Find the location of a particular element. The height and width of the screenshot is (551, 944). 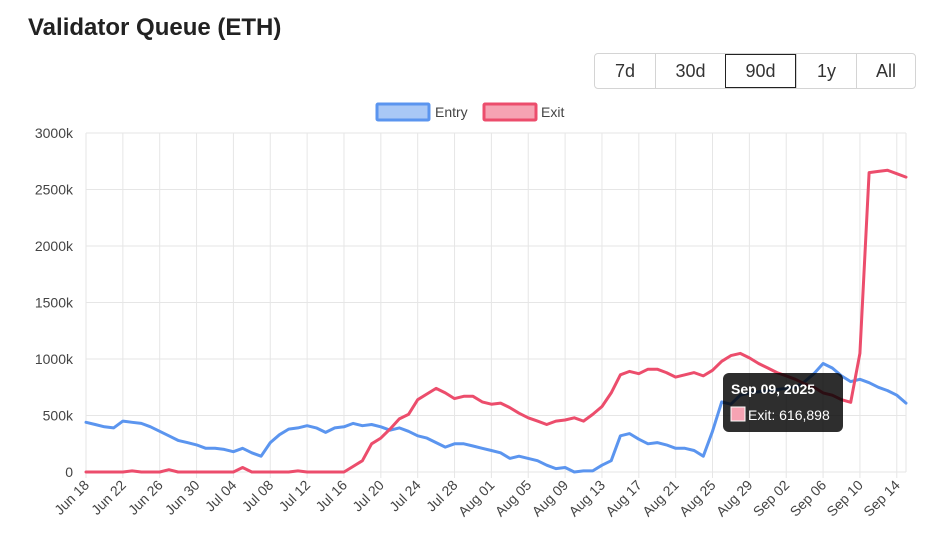

x-tick-label: Jun 18 is located at coordinates (71, 497).